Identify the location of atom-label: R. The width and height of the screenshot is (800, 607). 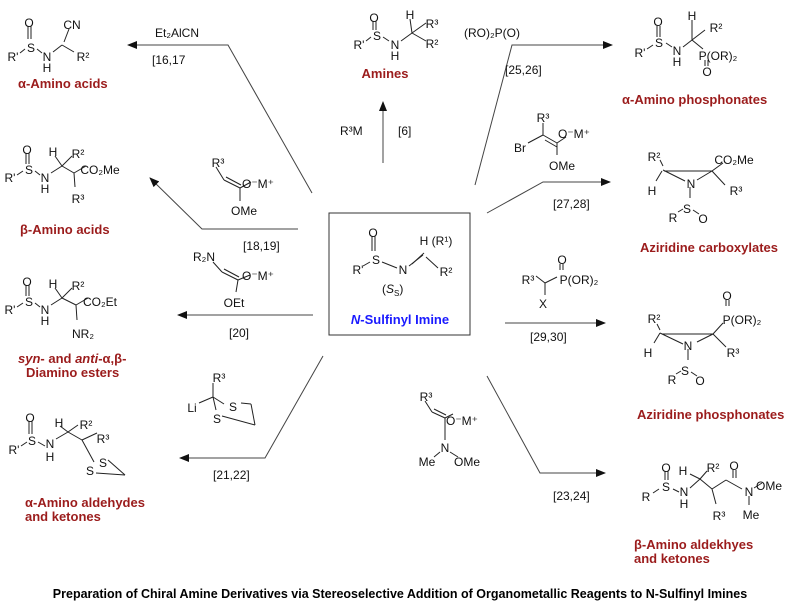
(673, 218).